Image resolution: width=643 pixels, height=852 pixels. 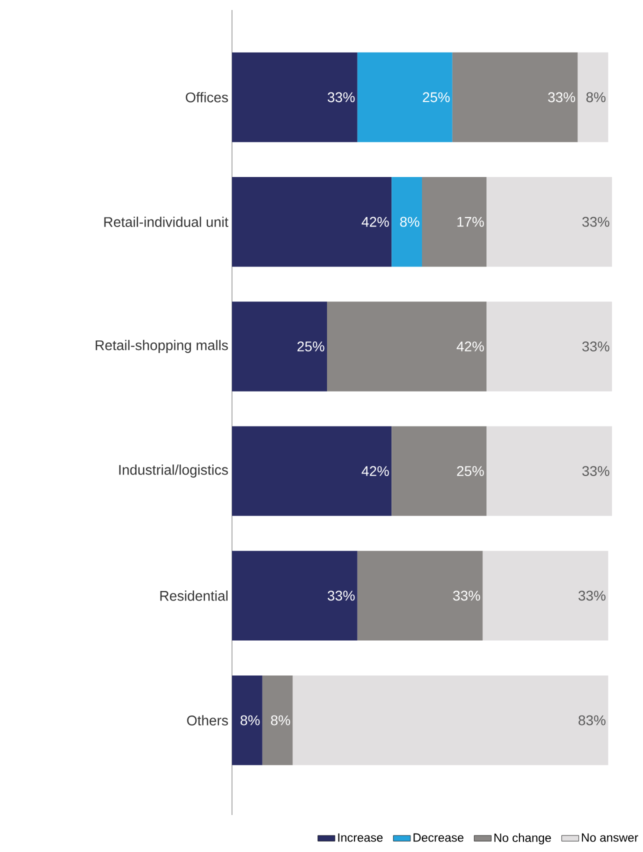 I want to click on y-tick-label: Retail-individual unit, so click(x=166, y=221).